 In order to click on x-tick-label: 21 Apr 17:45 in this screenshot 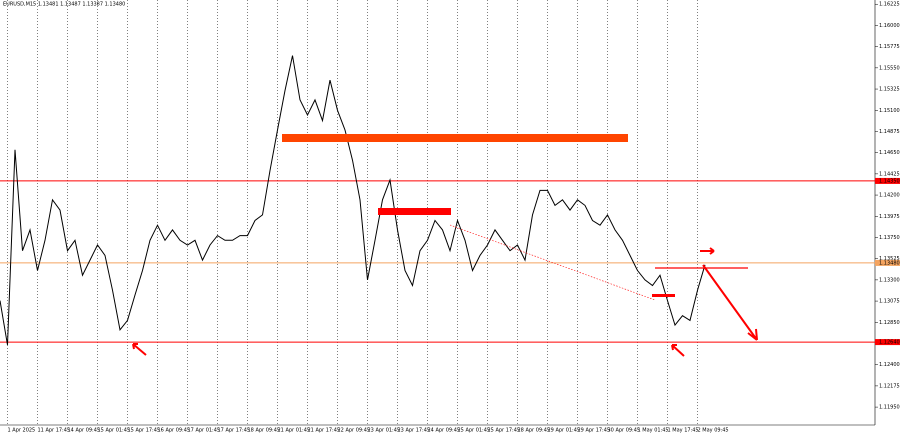, I will do `click(324, 431)`.